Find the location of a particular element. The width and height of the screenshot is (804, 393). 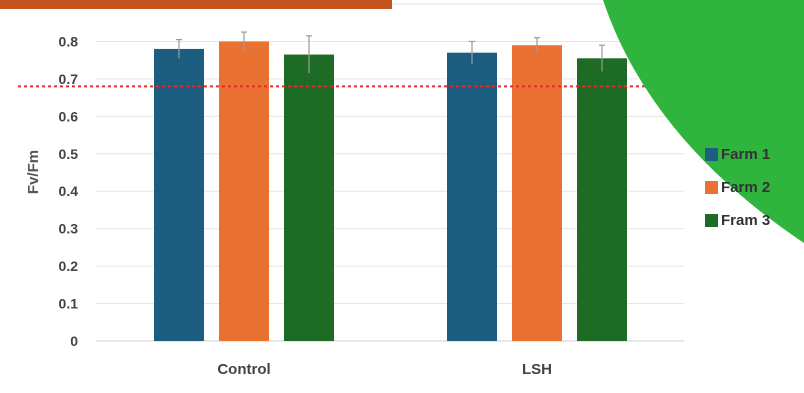

x-axis-categories: Control LSH is located at coordinates (384, 369).